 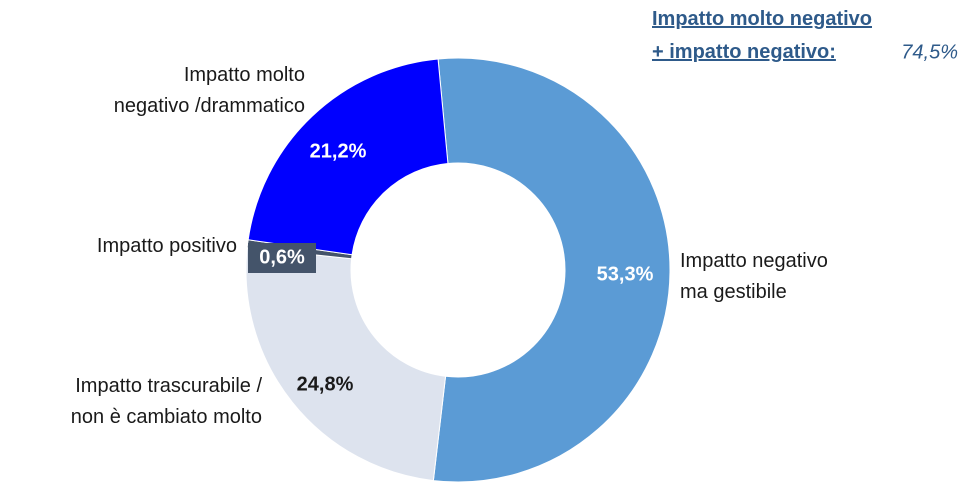 I want to click on value-label: 53,3%, so click(x=625, y=274).